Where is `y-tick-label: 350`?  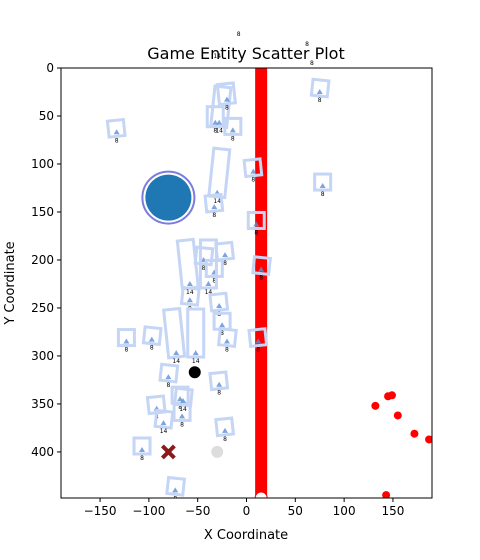
y-tick-label: 350 is located at coordinates (42, 404).